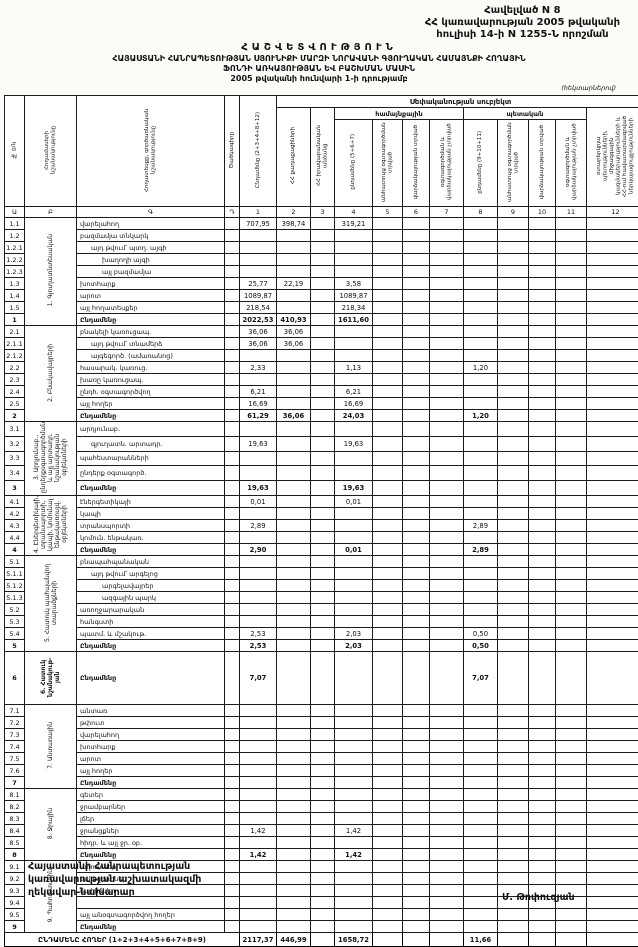 This screenshot has width=638, height=947. Describe the element at coordinates (294, 416) in the screenshot. I see `cell-value: 36,06` at that location.